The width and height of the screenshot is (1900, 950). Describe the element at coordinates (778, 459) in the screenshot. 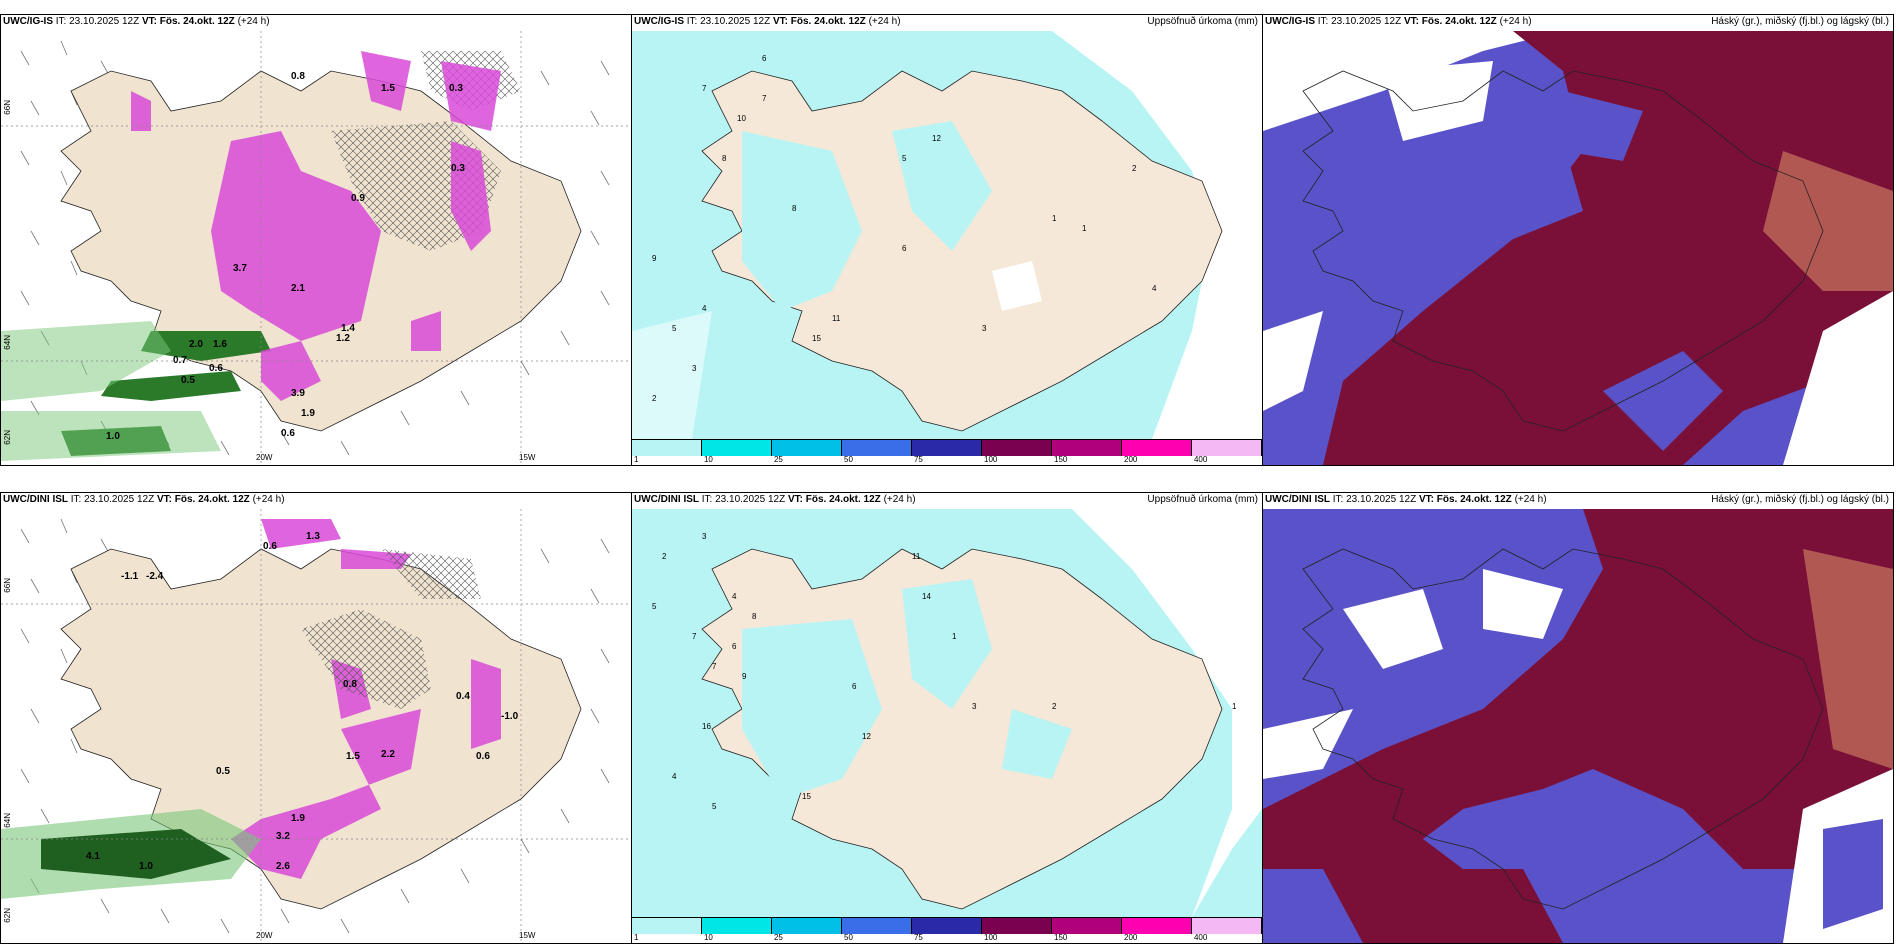

I see `legend-tick: 25` at that location.